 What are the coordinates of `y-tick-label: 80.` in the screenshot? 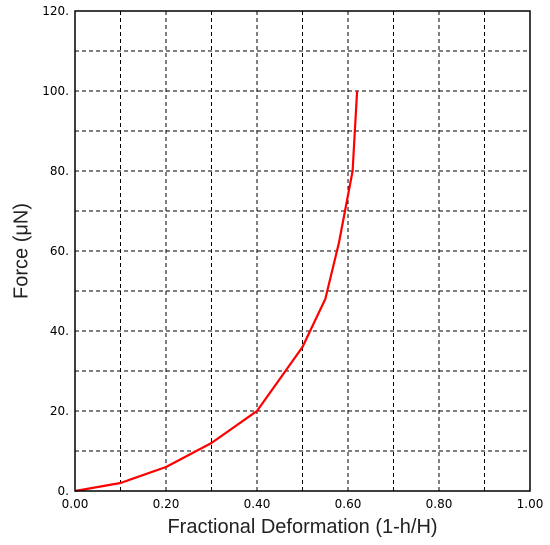 It's located at (59, 171).